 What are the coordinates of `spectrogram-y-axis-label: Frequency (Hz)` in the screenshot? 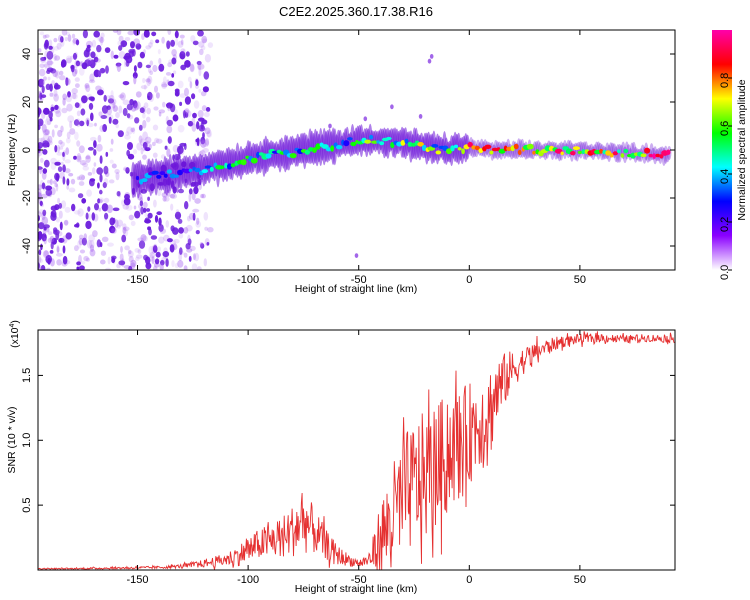 It's located at (12, 150).